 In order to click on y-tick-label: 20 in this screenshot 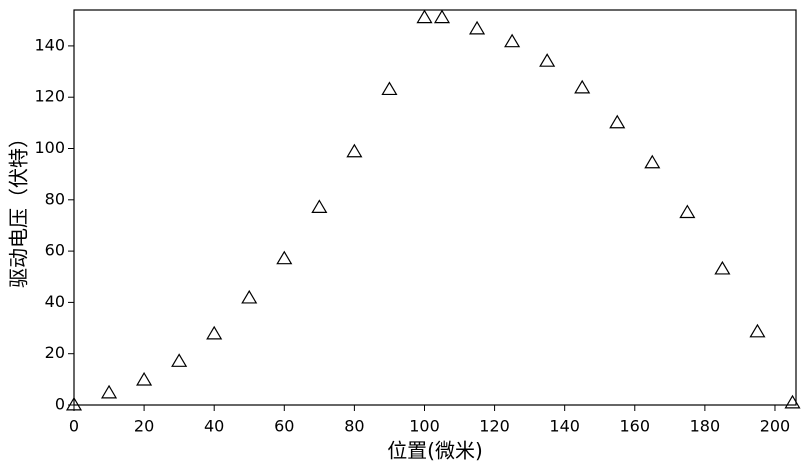, I will do `click(55, 352)`.